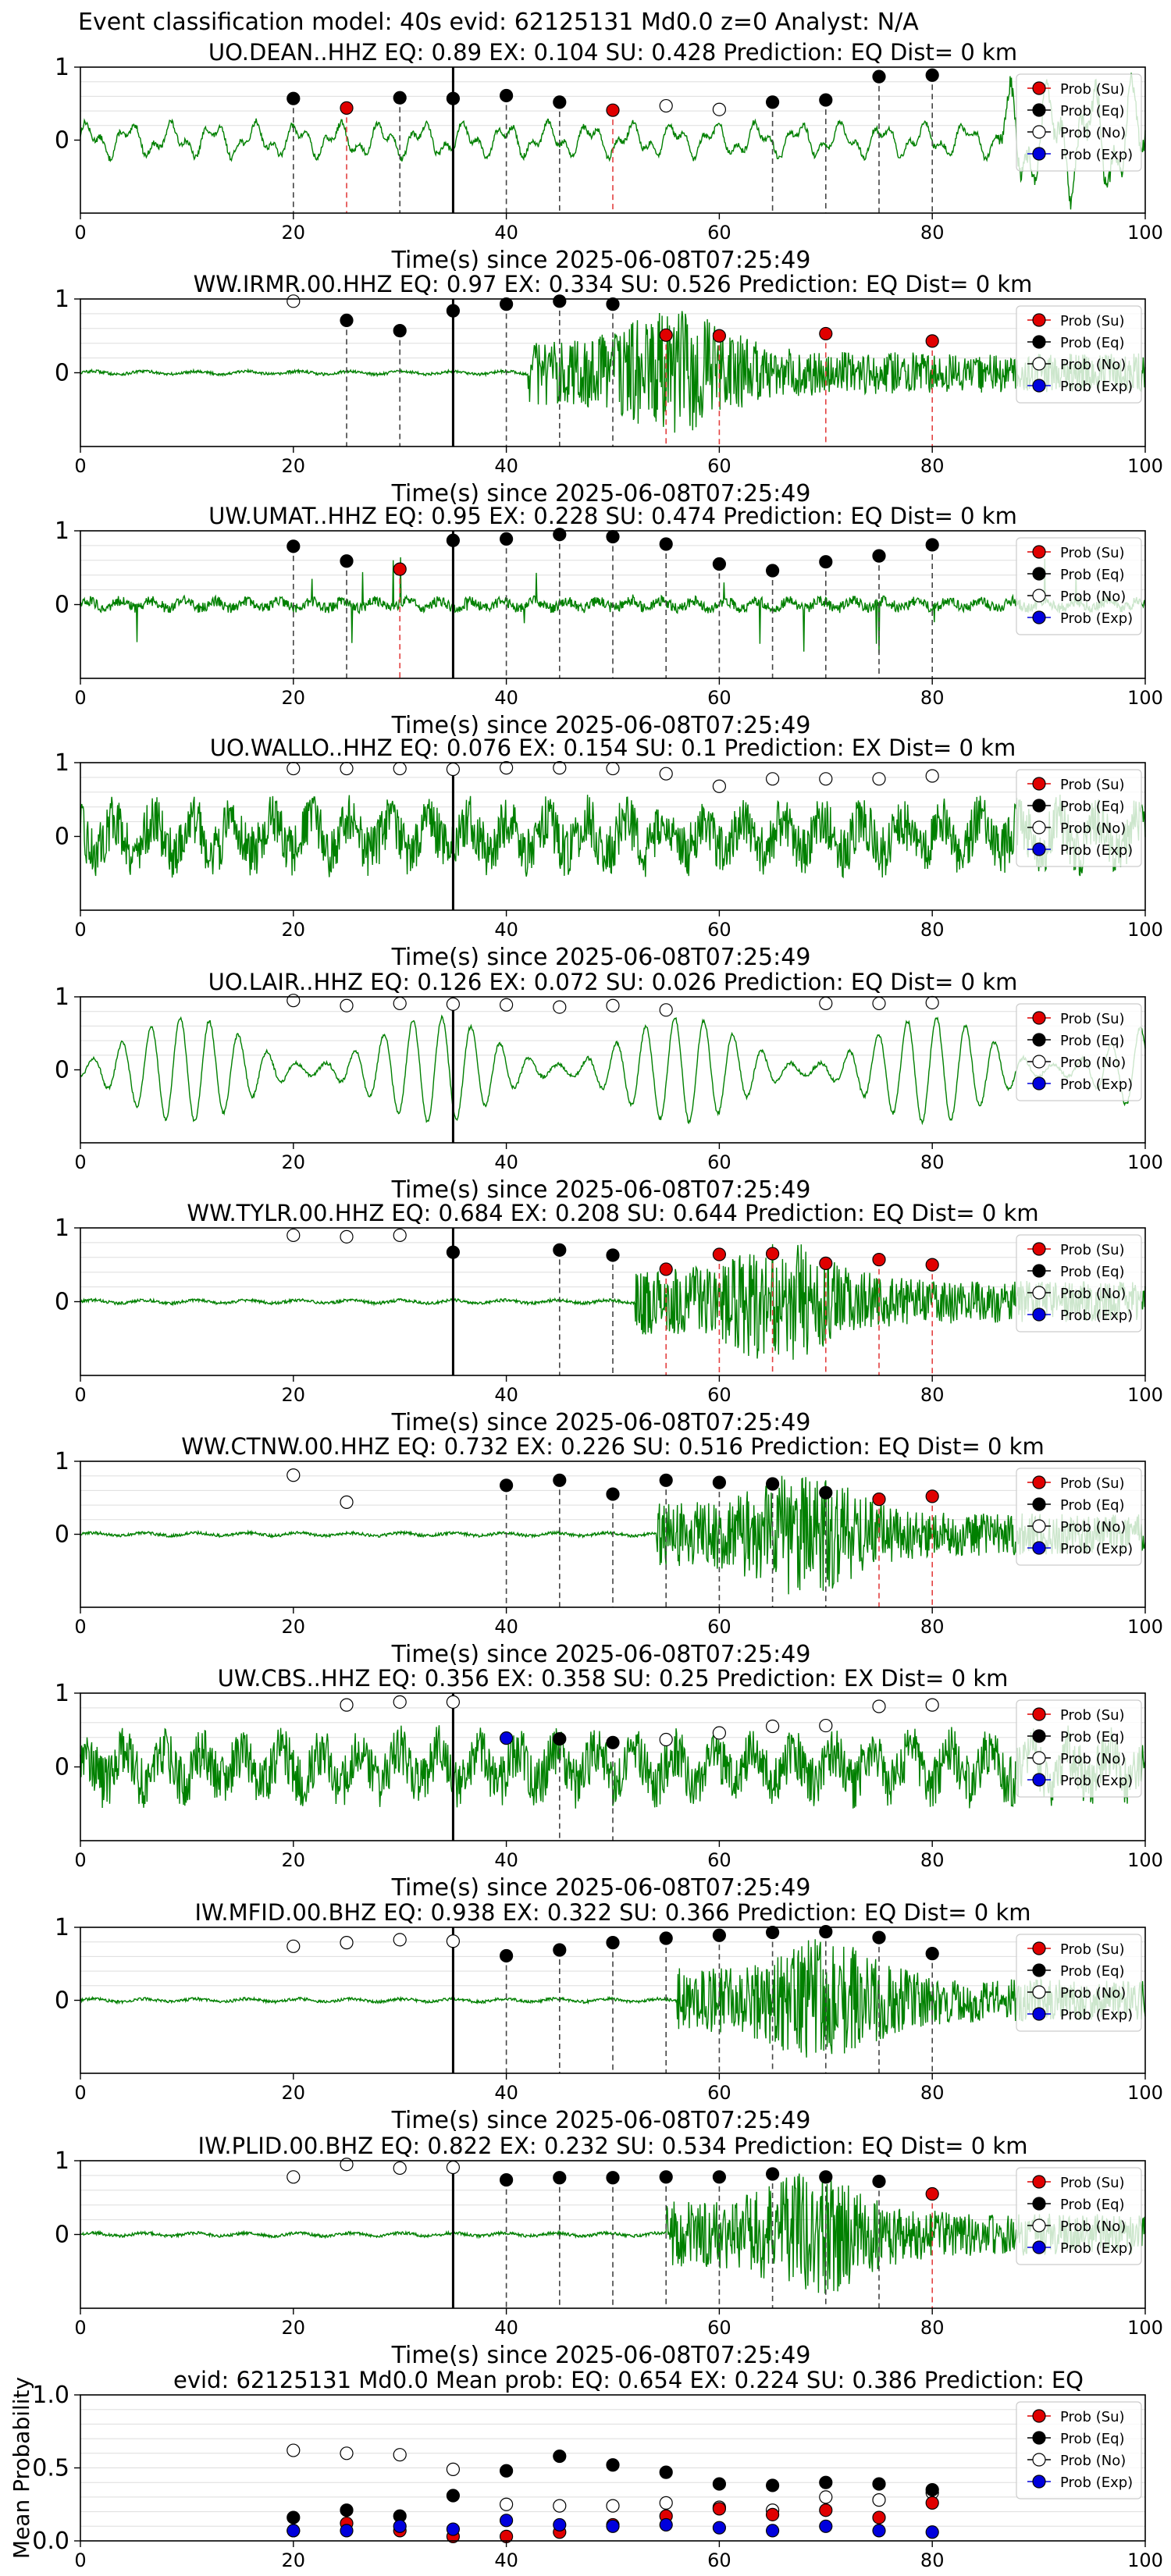 This screenshot has height=2576, width=1171. I want to click on legend: Prob (Su) Prob (Eq) Prob (No) Prob (Exp), so click(1079, 2216).